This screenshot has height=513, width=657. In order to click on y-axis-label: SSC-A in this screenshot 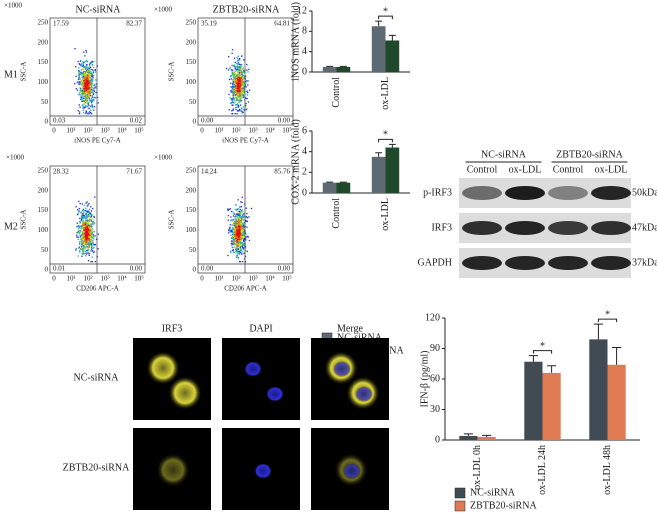, I will do `click(172, 72)`.